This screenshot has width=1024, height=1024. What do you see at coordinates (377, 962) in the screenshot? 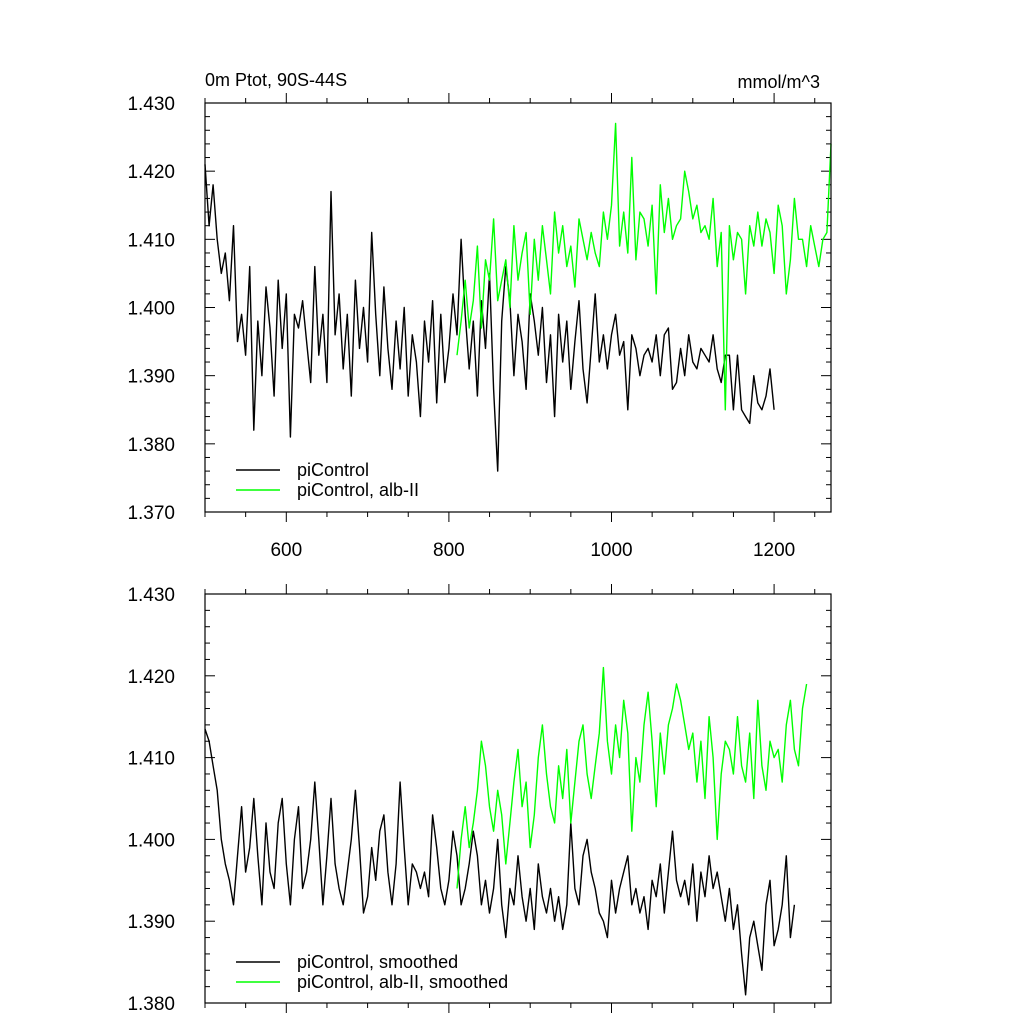
I see `legend-label-picontrol-smoothed: piControl, smoothed` at bounding box center [377, 962].